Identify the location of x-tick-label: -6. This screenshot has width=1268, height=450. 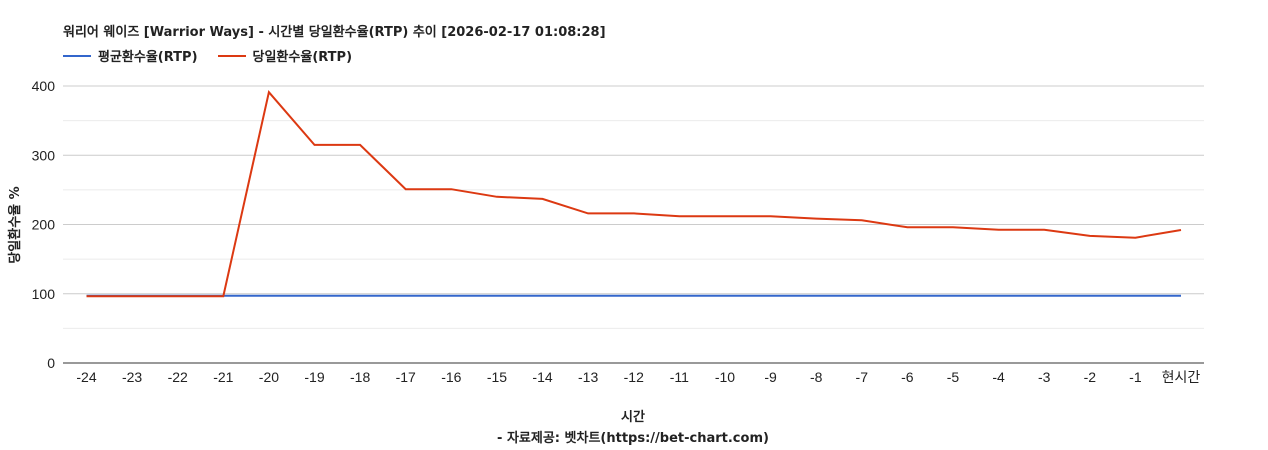
(907, 377).